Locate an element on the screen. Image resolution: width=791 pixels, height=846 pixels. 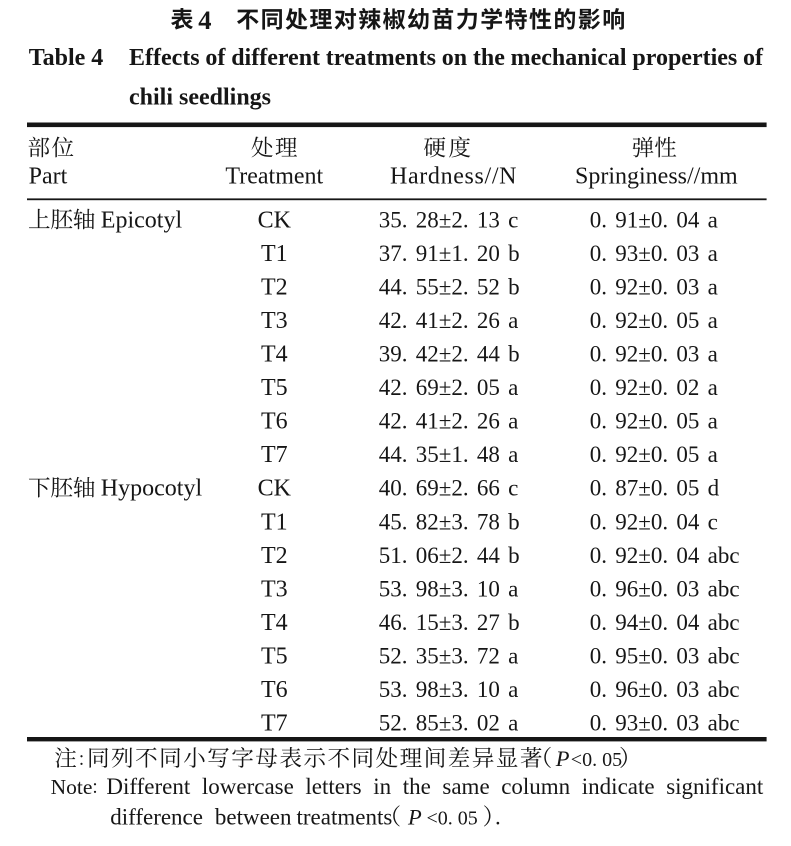
svg-text: 0. 87±0. 05 d is located at coordinates (655, 488).